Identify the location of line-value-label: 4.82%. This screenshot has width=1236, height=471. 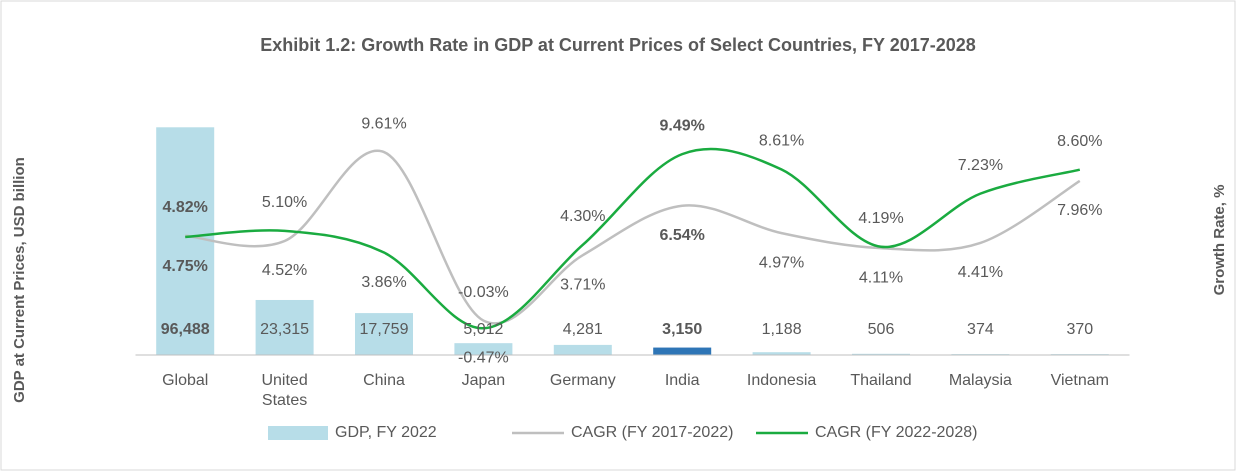
(185, 207).